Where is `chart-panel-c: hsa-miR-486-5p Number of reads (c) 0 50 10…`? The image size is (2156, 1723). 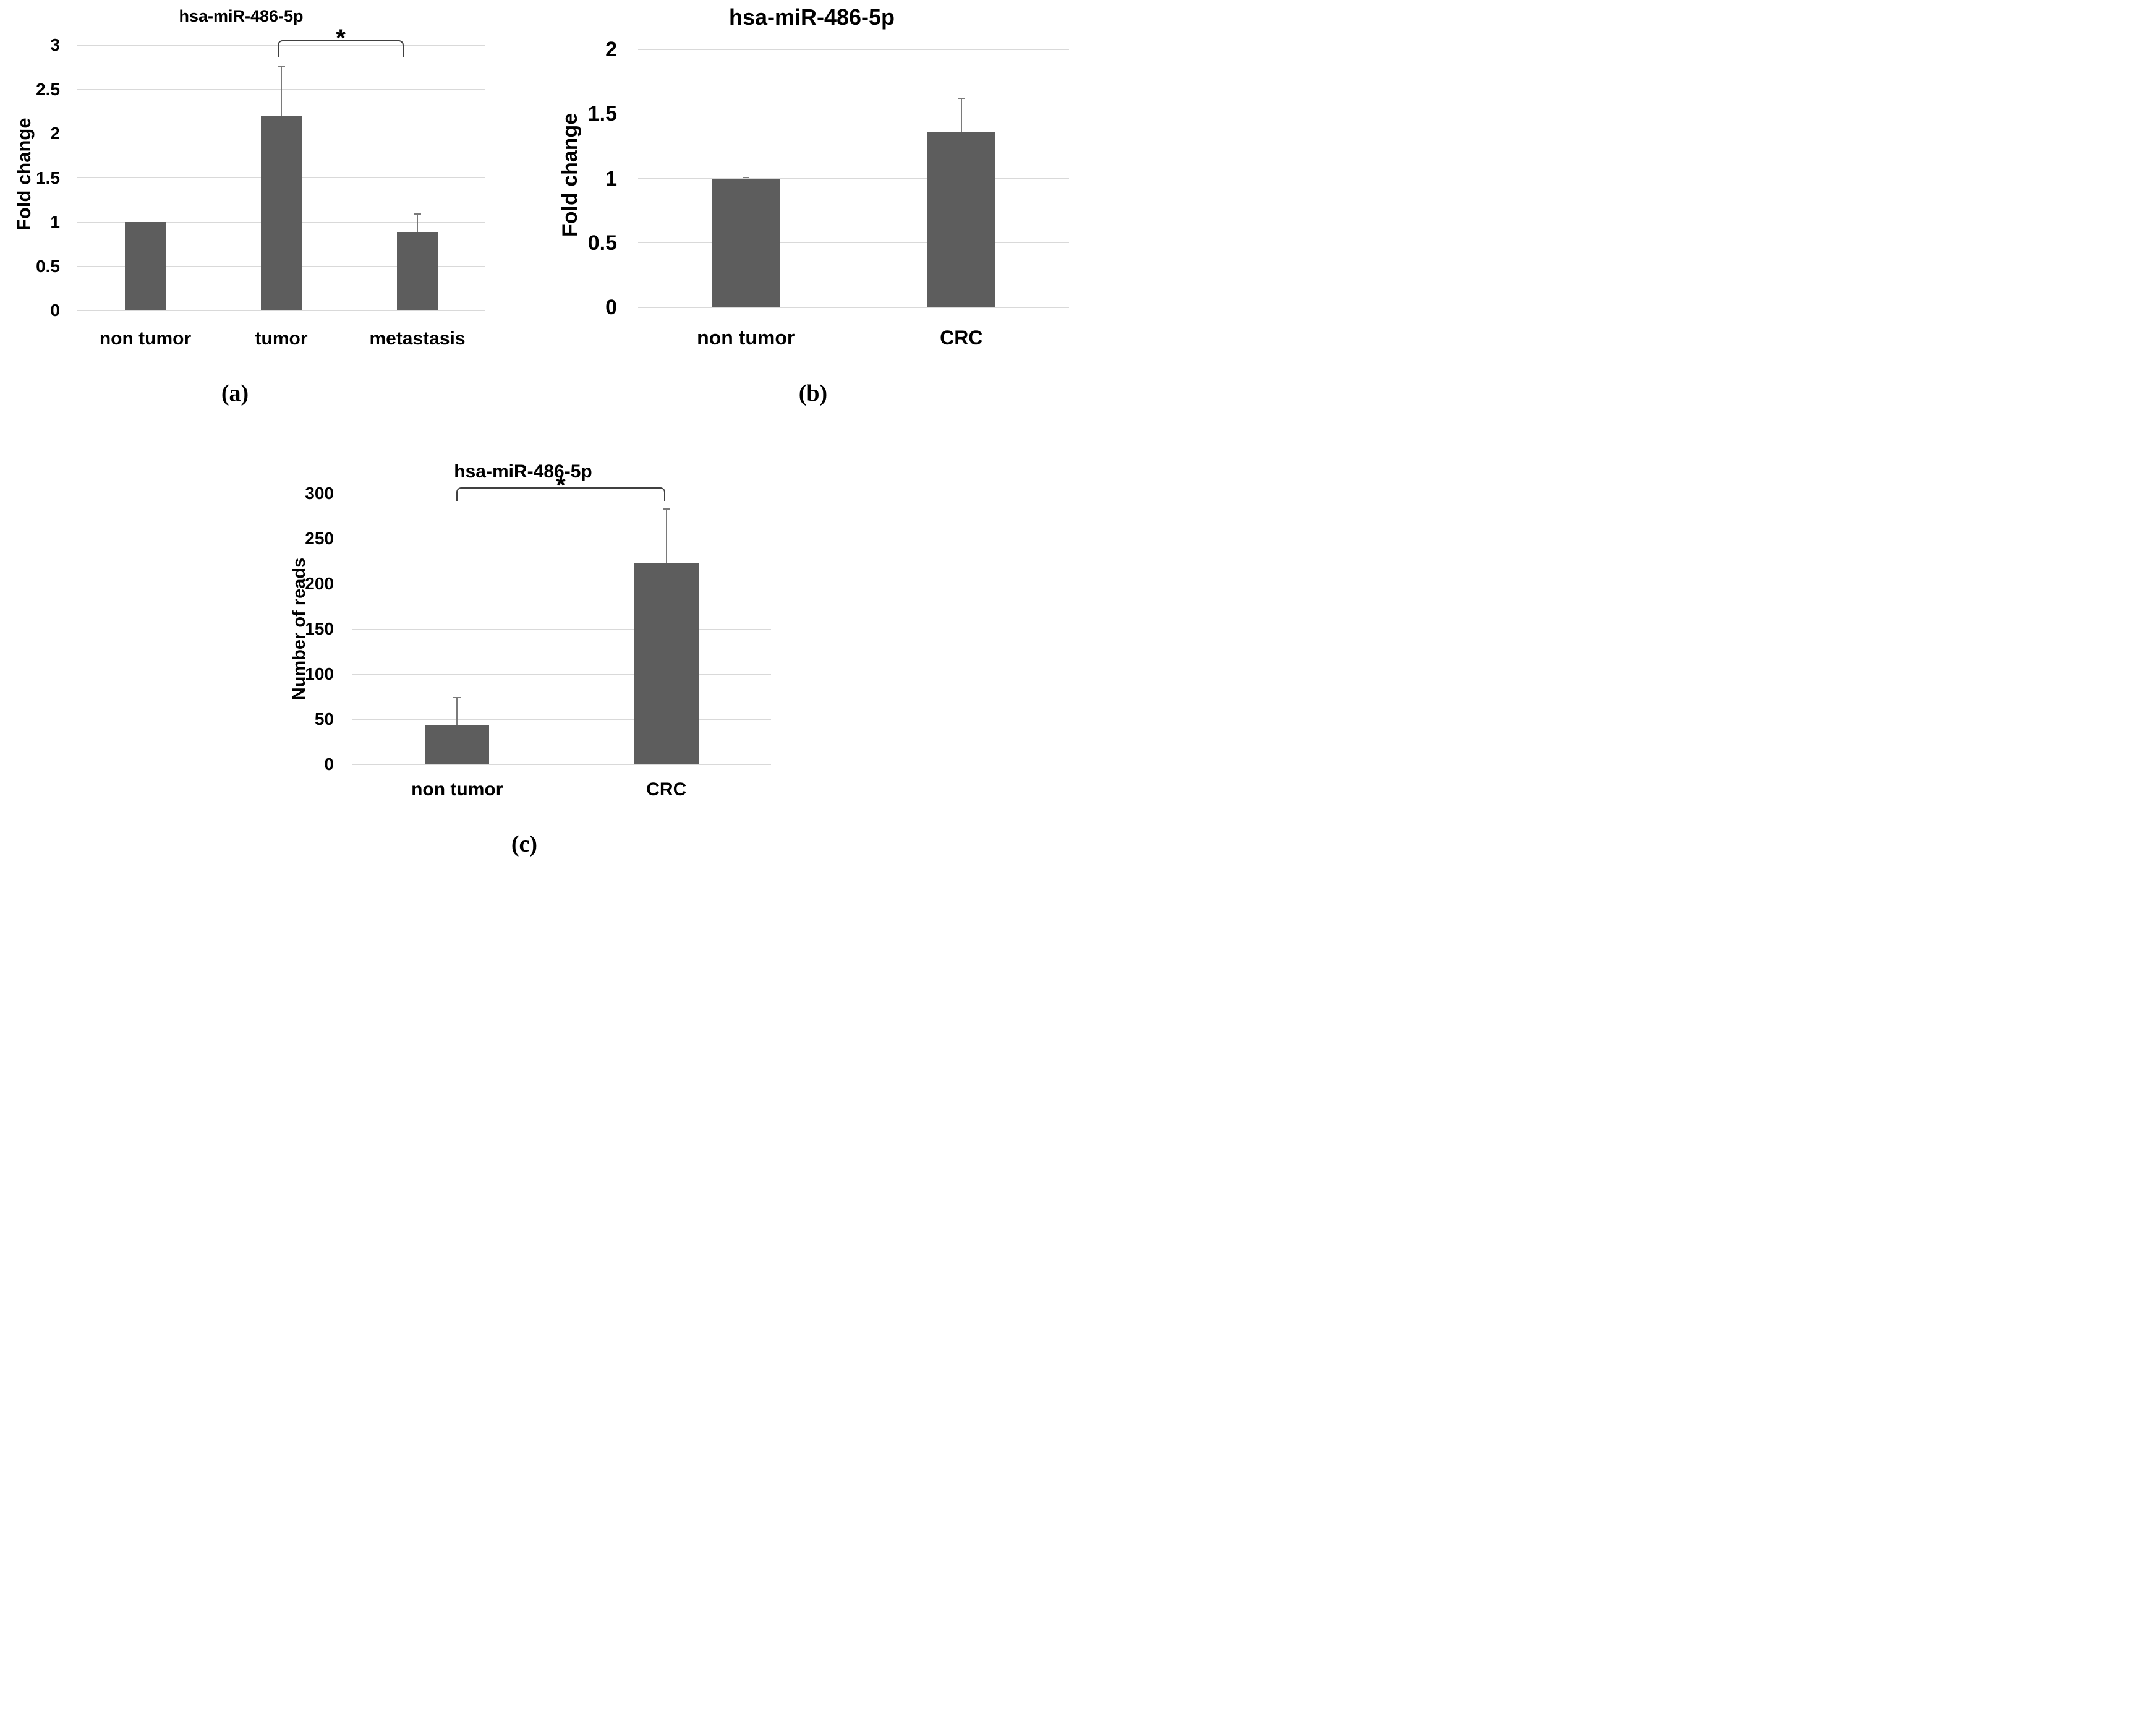
chart-panel-c: hsa-miR-486-5p Number of reads (c) 0 50 10… is located at coordinates (538, 648).